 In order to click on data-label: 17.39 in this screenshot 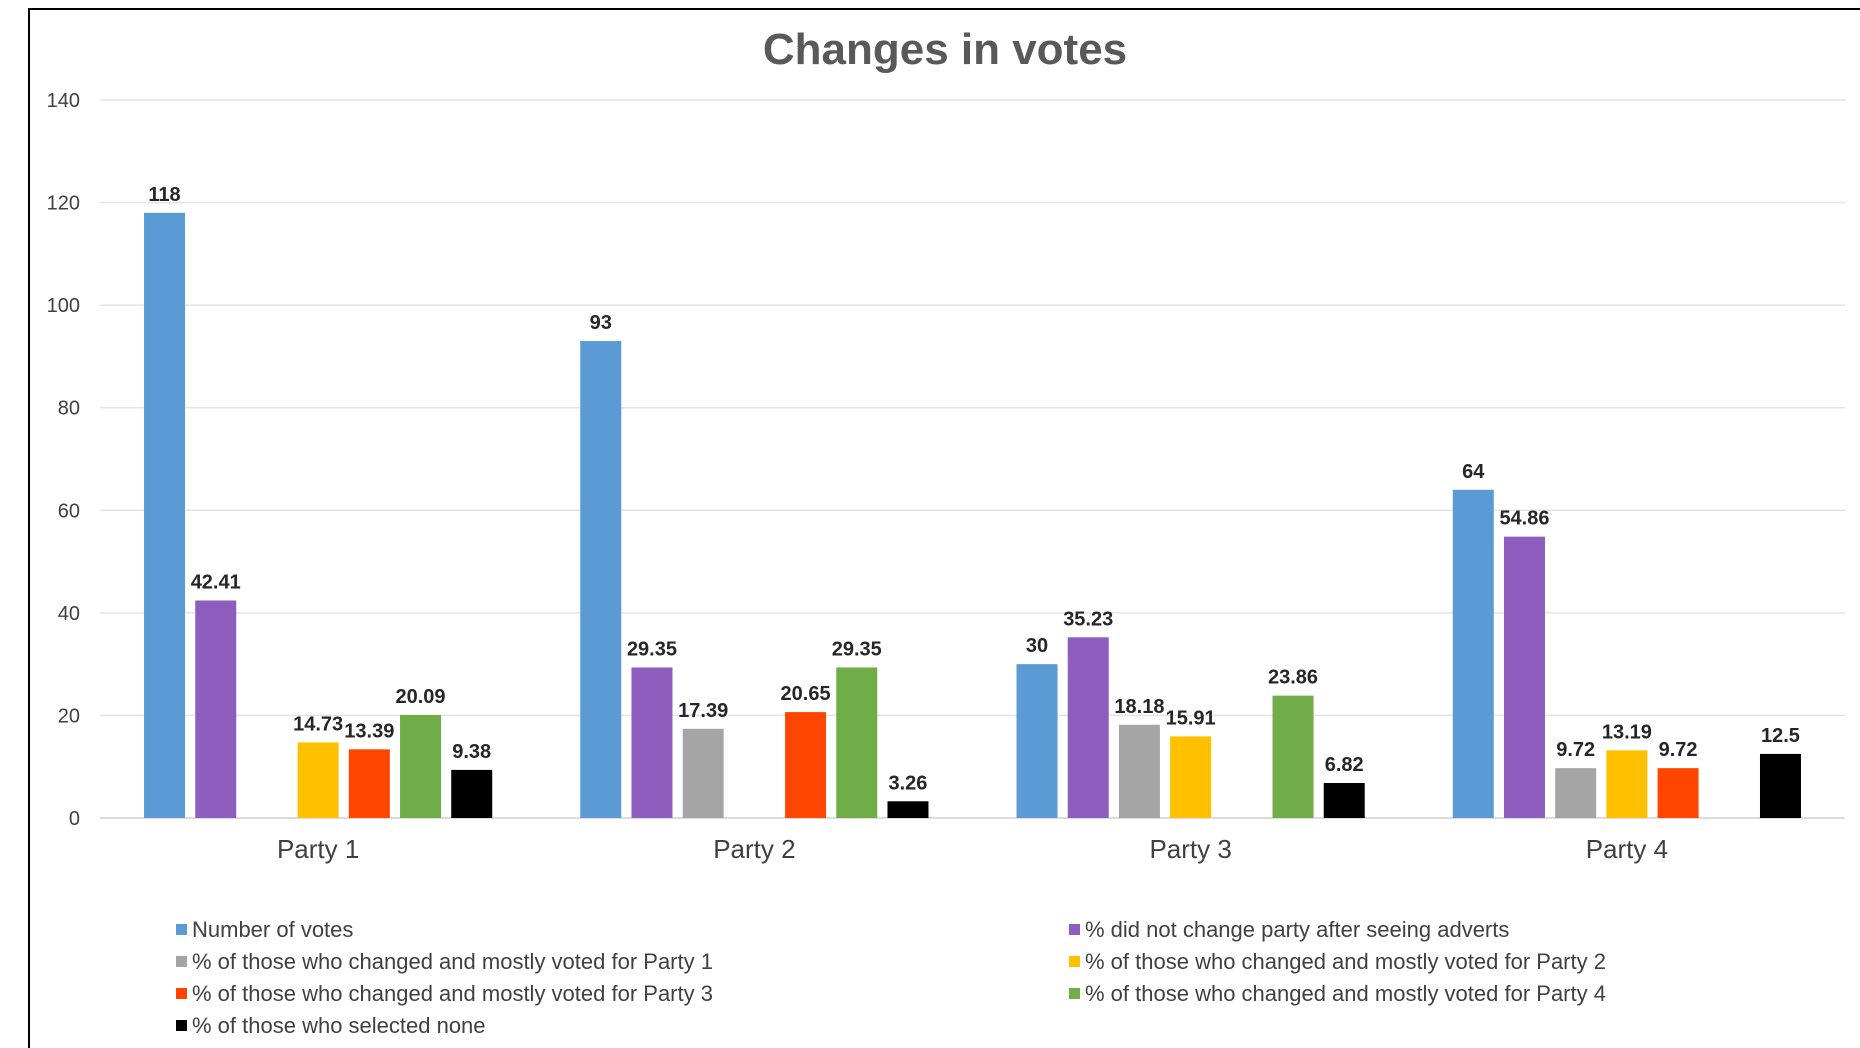, I will do `click(703, 711)`.